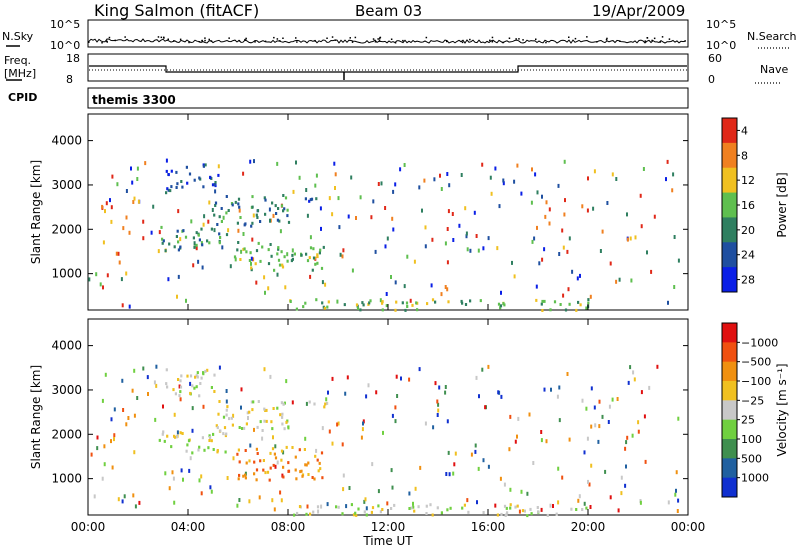 This screenshot has height=554, width=800. What do you see at coordinates (748, 205) in the screenshot?
I see `colorbar-tick-label: 16` at bounding box center [748, 205].